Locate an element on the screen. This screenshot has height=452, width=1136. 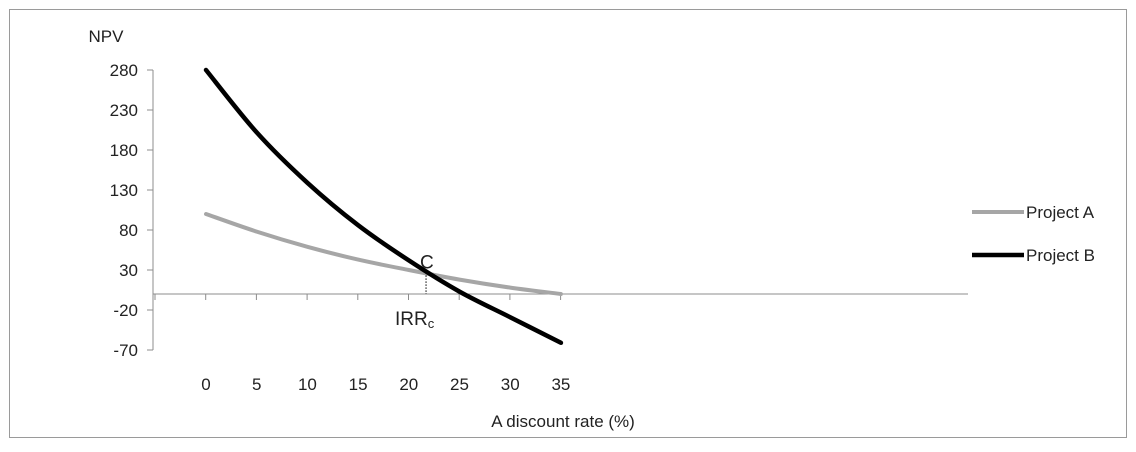
x-tick-label: 15 is located at coordinates (358, 384).